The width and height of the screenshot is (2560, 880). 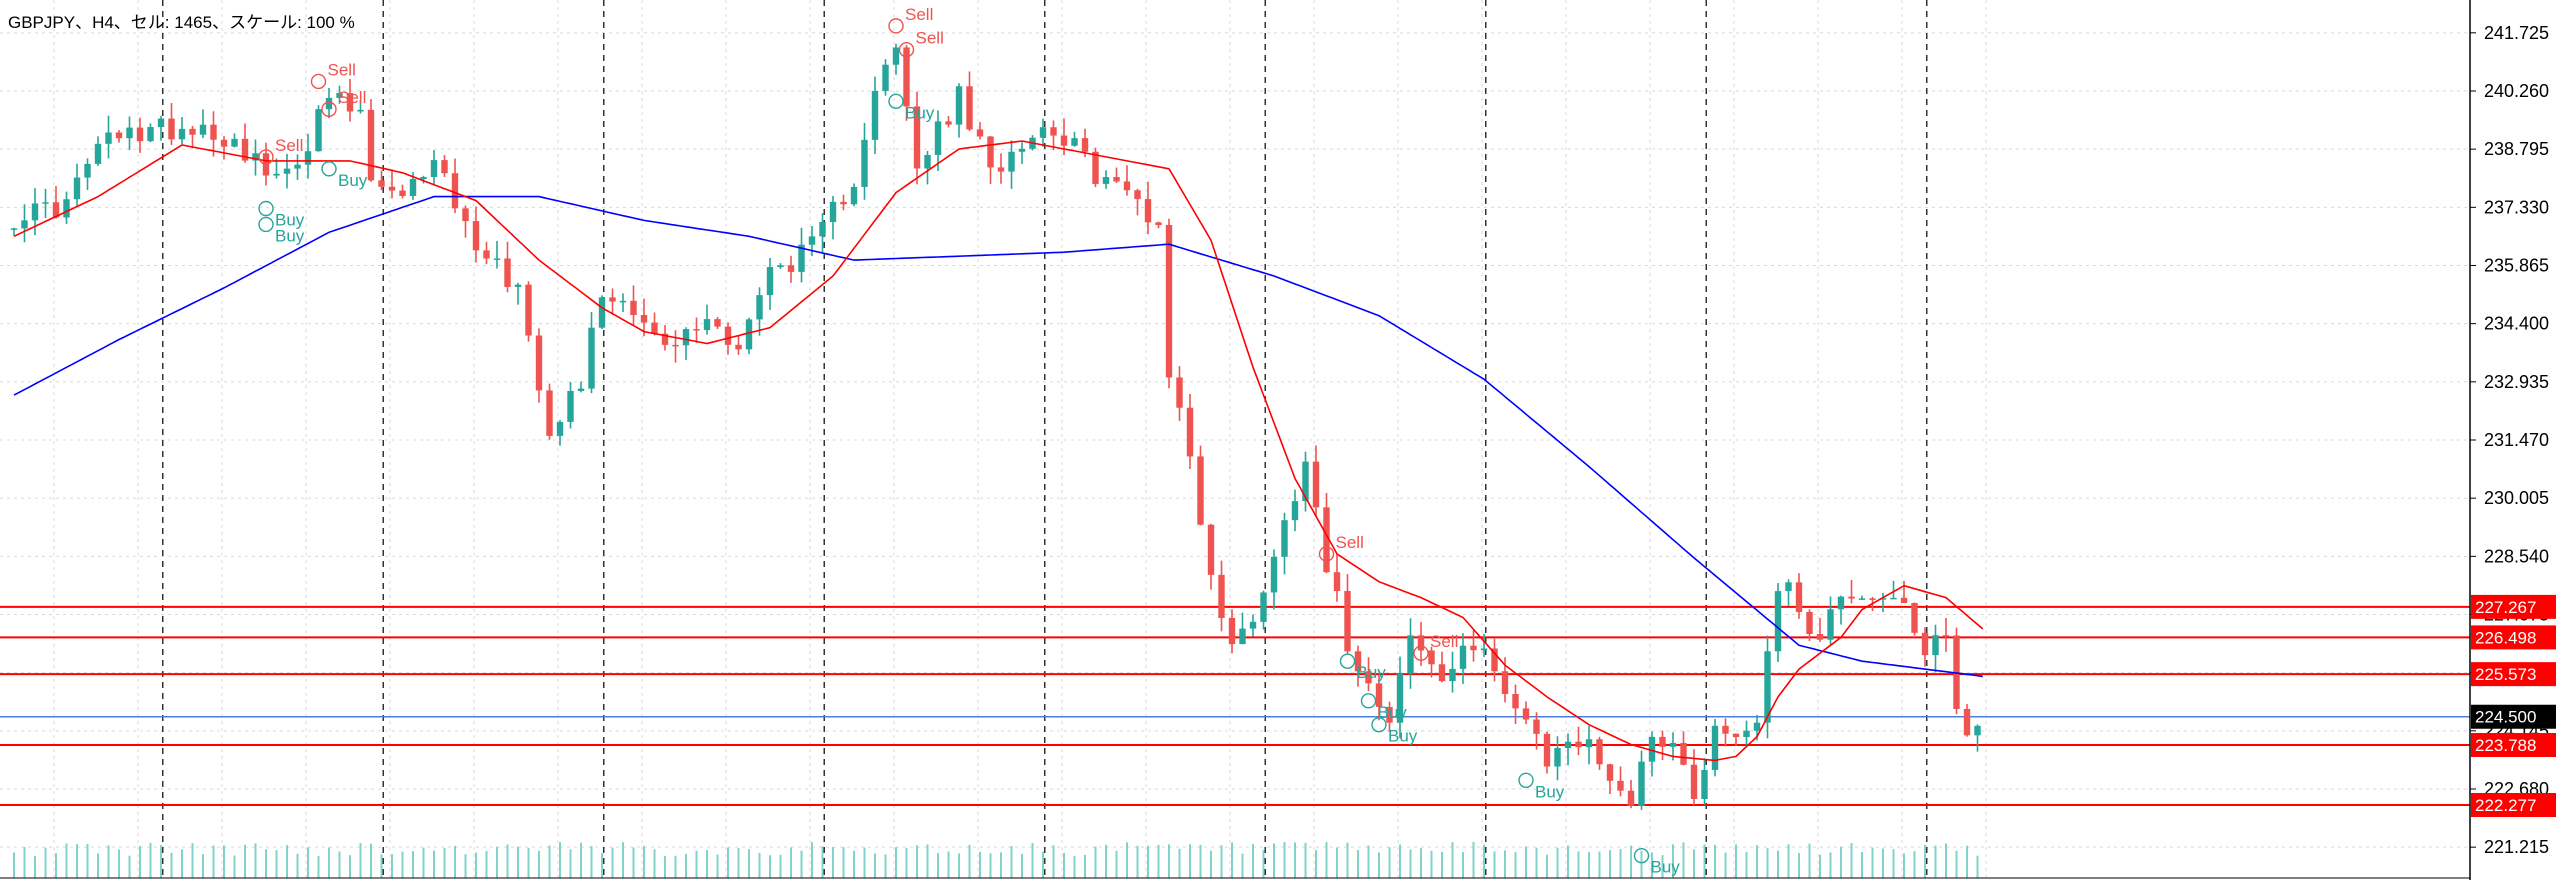 What do you see at coordinates (2516, 440) in the screenshot?
I see `price-tick-label: 231.470` at bounding box center [2516, 440].